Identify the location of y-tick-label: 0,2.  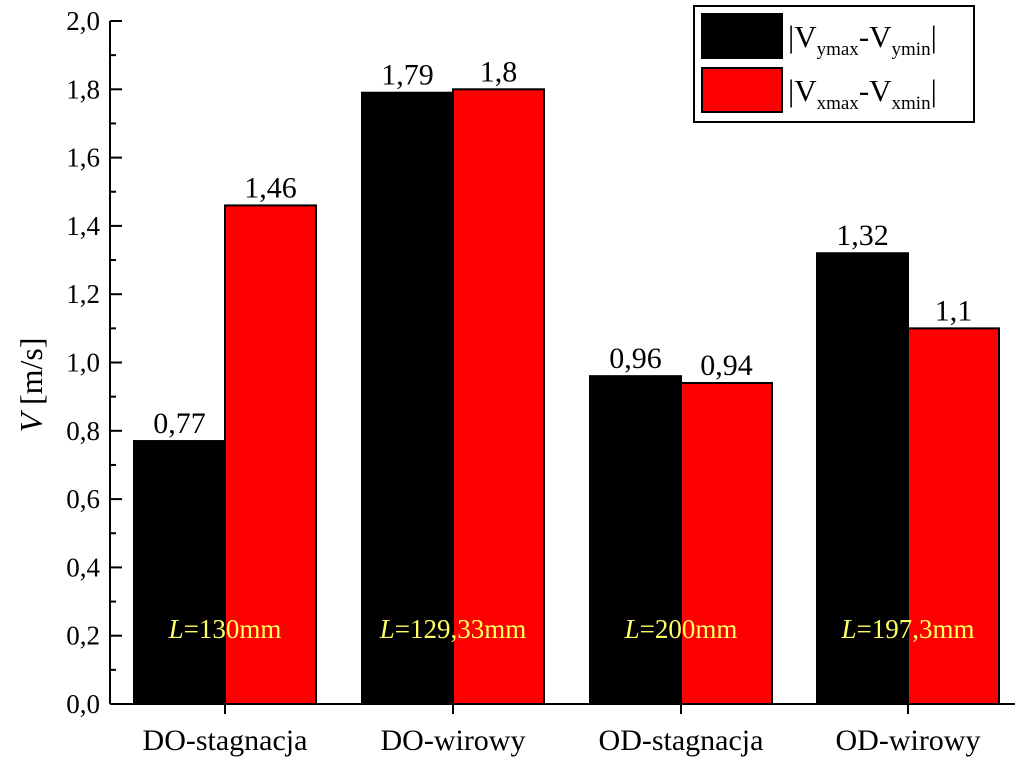
(83, 636).